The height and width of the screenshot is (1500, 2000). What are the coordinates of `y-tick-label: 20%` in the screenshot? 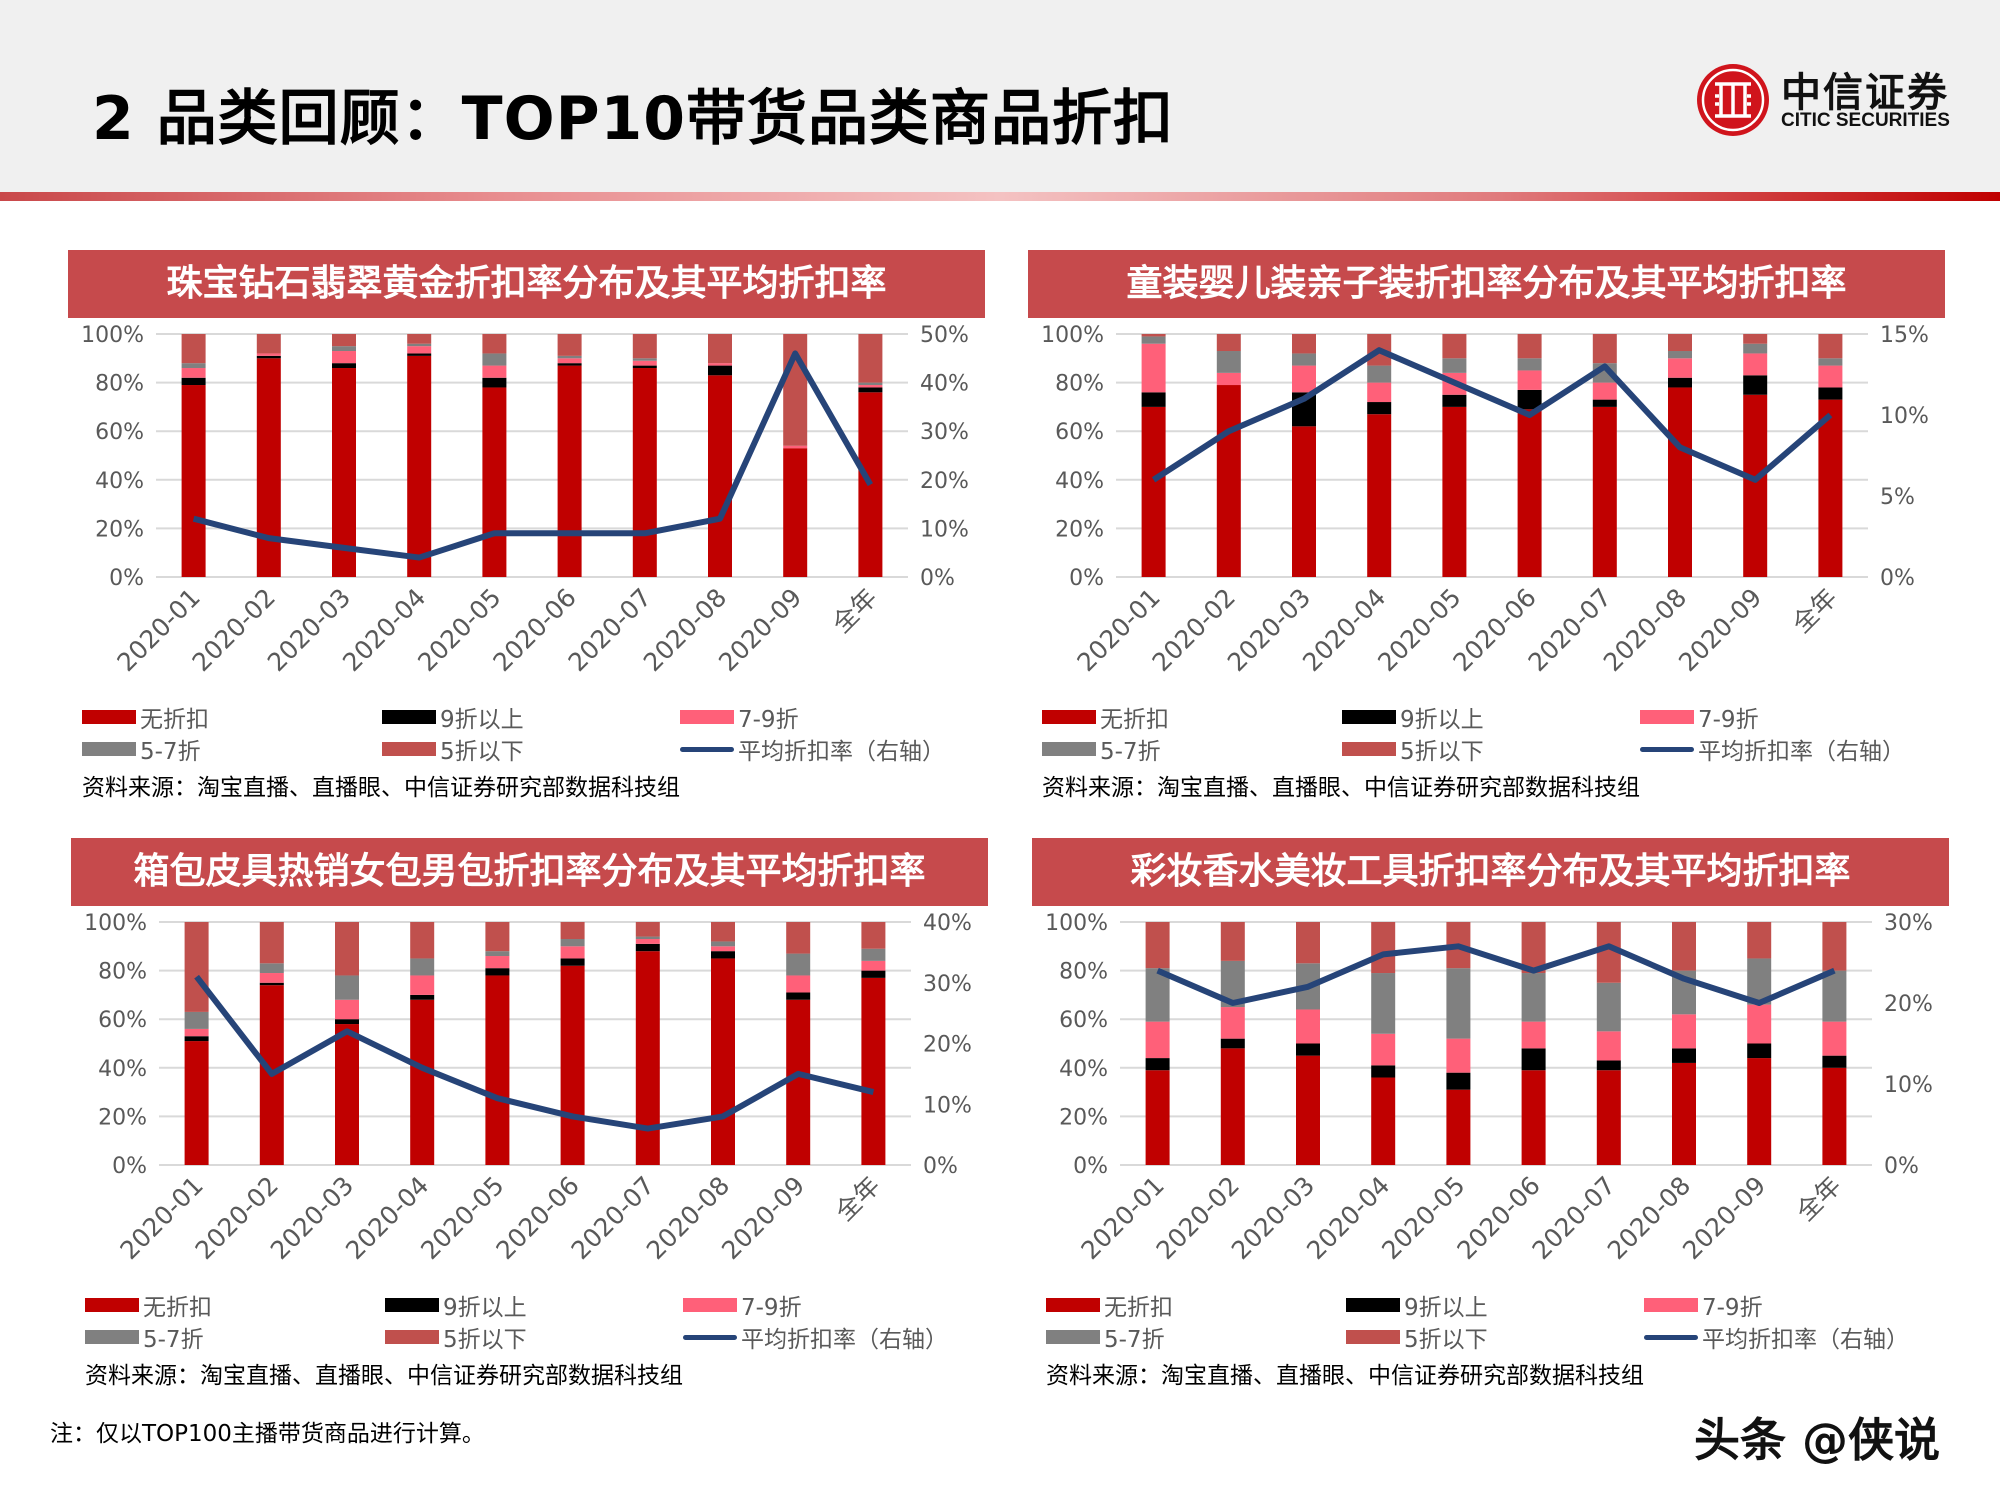 It's located at (1083, 1117).